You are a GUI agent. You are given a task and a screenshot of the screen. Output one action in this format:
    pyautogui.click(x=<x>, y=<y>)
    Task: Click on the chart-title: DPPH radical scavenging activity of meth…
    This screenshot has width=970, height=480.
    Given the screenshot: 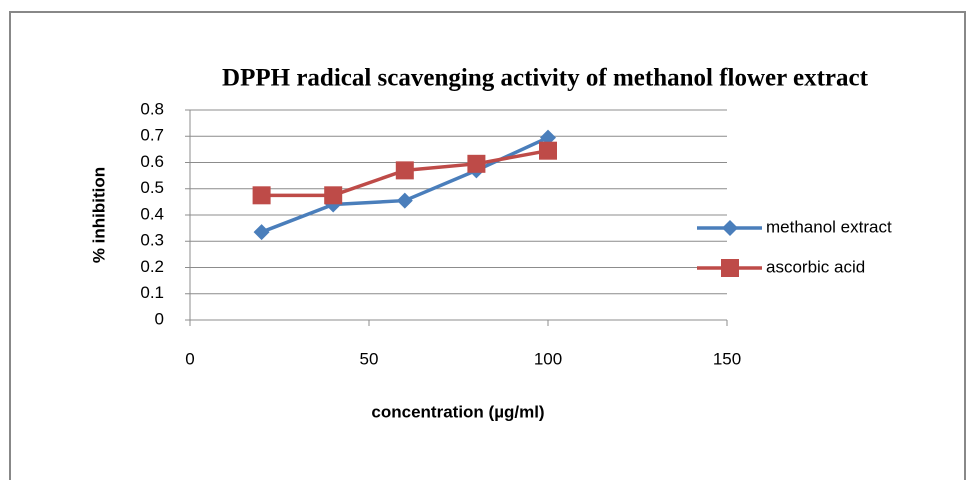 What is the action you would take?
    pyautogui.click(x=545, y=78)
    